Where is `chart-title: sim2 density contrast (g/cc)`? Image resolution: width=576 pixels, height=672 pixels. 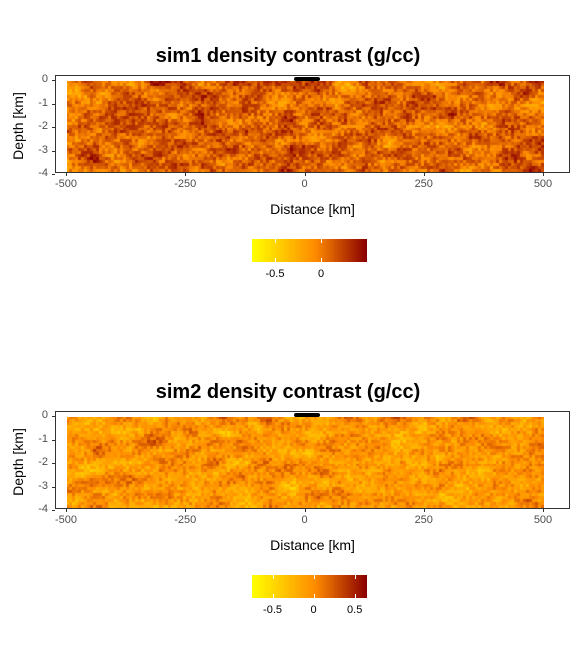 chart-title: sim2 density contrast (g/cc) is located at coordinates (288, 392).